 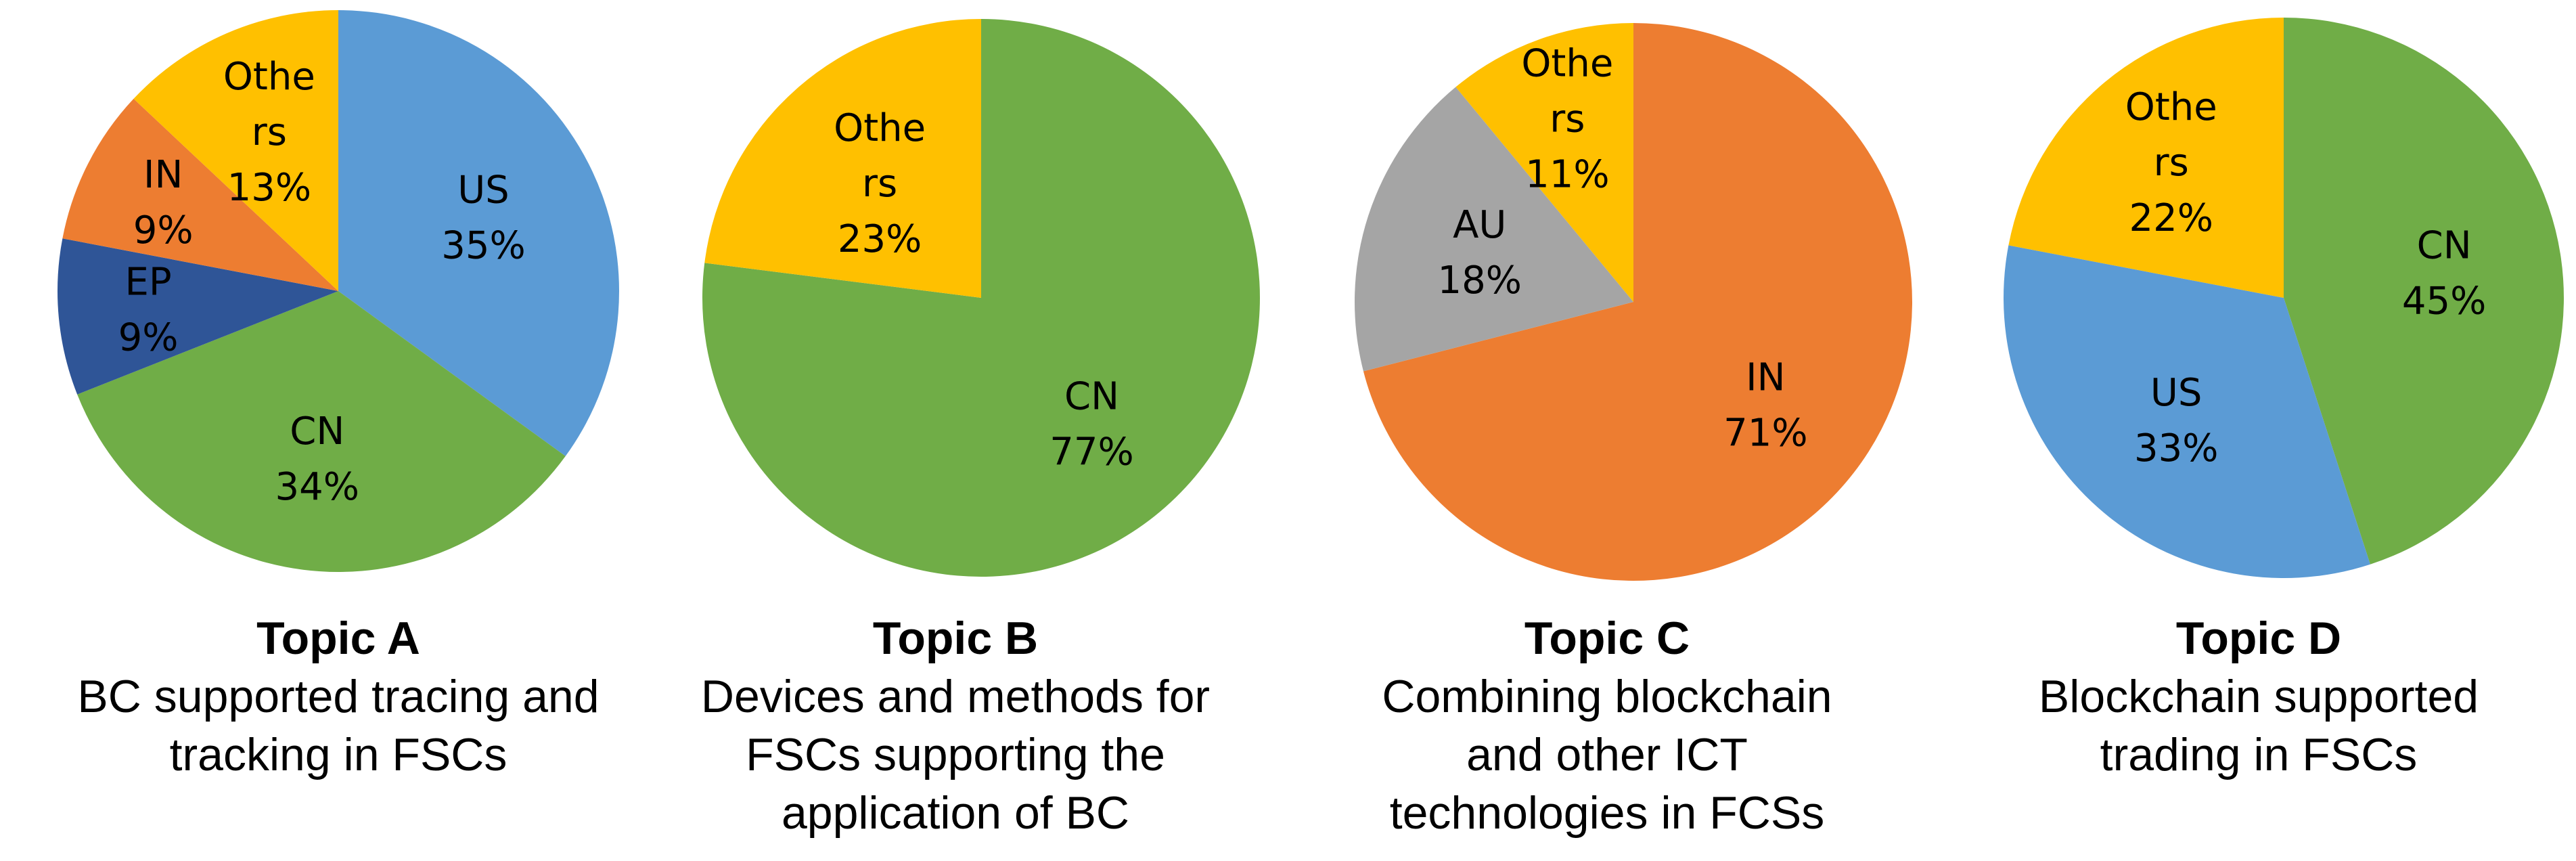 I want to click on pie-slice-label-in: IN 71%, so click(x=1765, y=406).